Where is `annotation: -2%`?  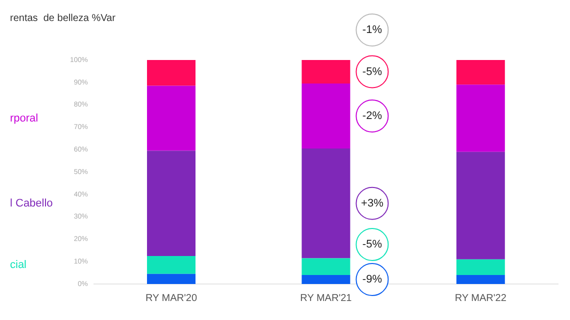
annotation: -2% is located at coordinates (372, 116).